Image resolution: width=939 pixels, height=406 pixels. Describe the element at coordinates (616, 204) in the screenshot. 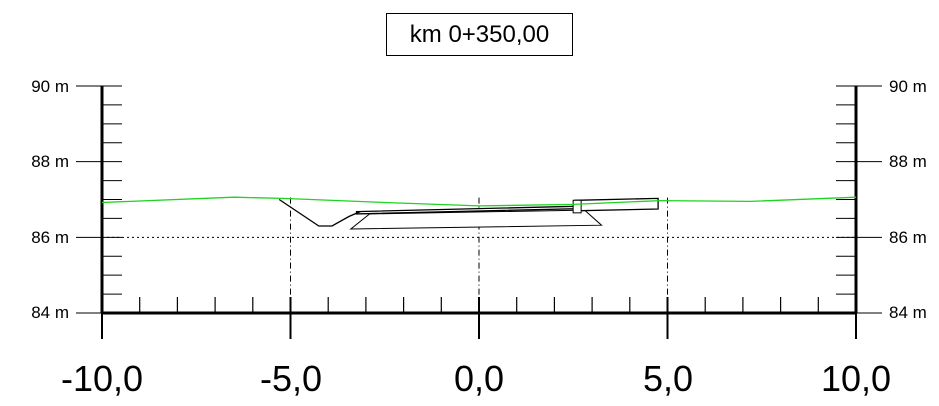

I see `side-structure` at that location.